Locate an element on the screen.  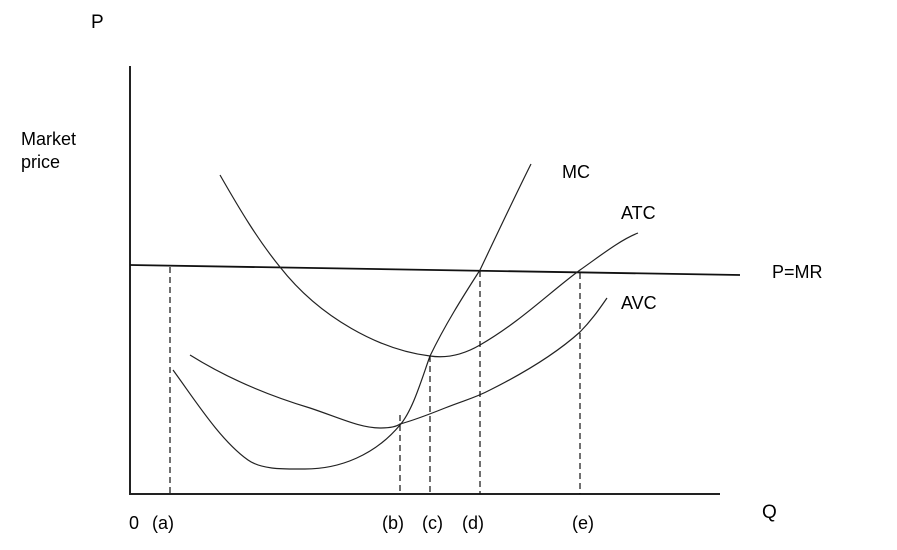
quantity-label-e: (e) is located at coordinates (583, 523).